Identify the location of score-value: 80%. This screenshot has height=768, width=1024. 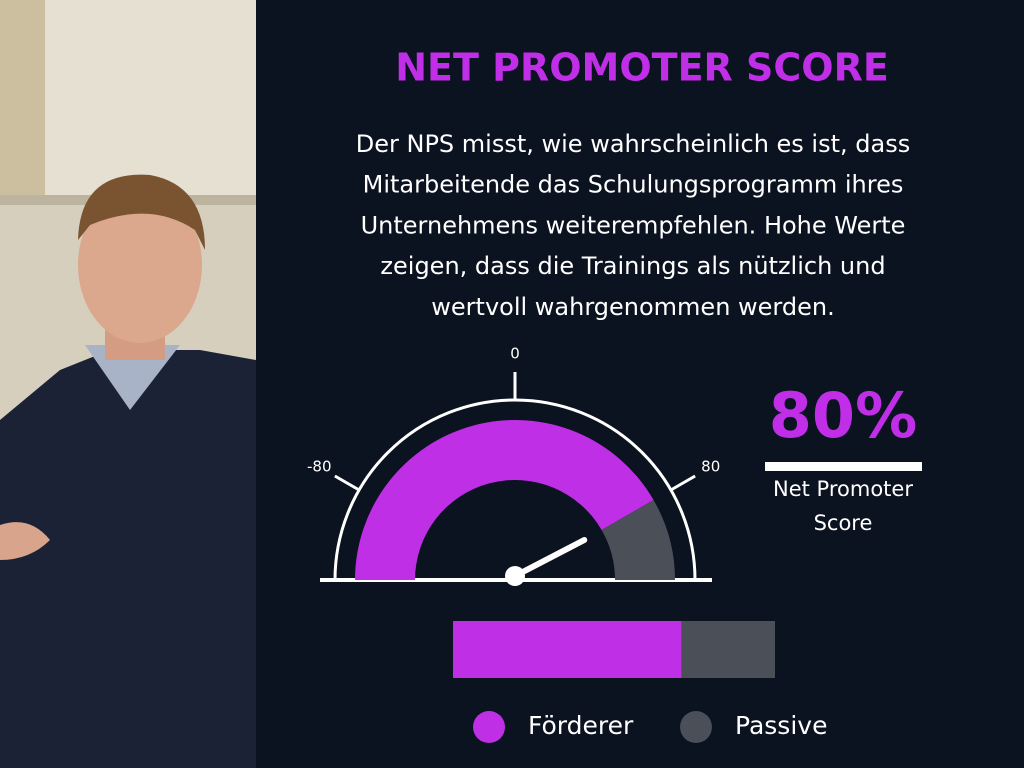
(843, 415).